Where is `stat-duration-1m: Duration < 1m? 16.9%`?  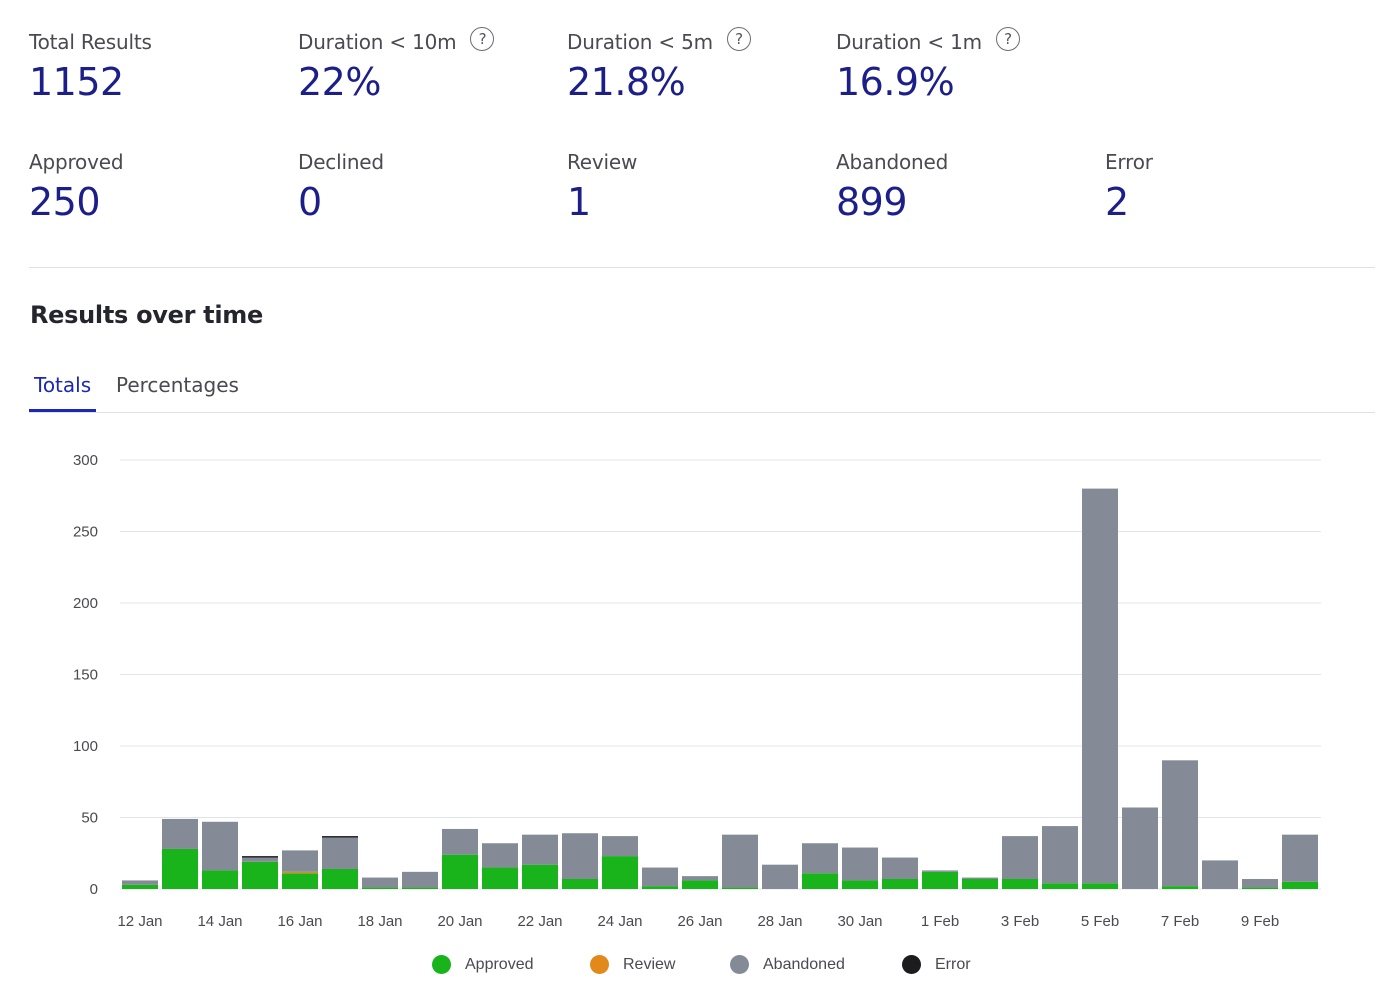
stat-duration-1m: Duration < 1m? 16.9% is located at coordinates (928, 65).